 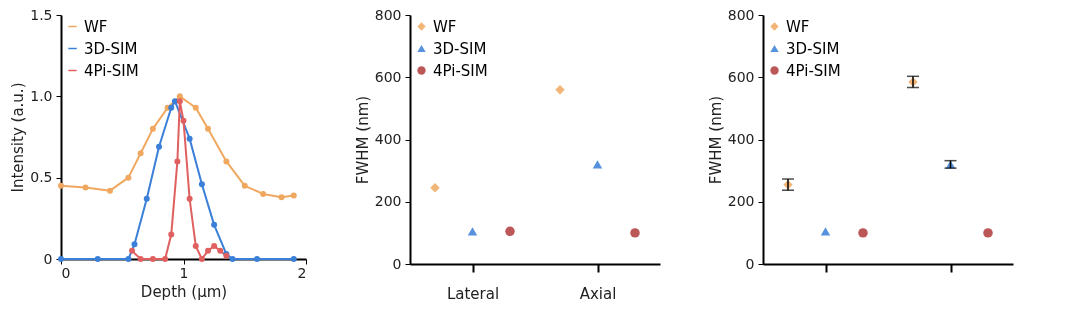 I want to click on y-tick-label: 1.5, so click(x=41, y=14).